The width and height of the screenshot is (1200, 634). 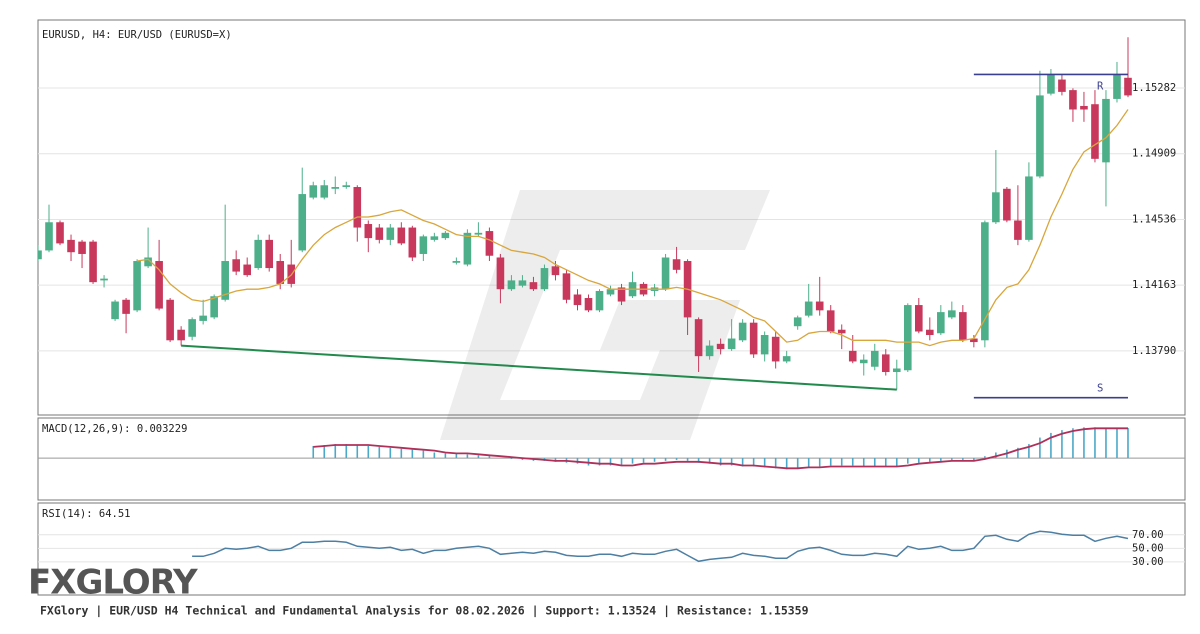 I want to click on rsi-label: RSI(14): 64.51, so click(x=86, y=514).